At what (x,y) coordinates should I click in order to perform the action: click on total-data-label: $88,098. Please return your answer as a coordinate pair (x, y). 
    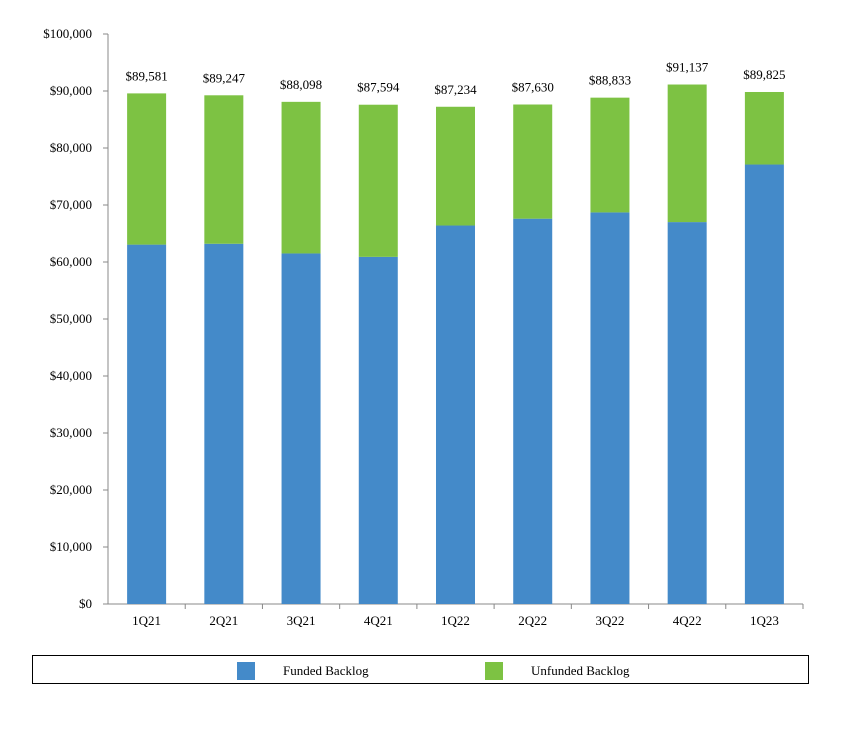
    Looking at the image, I should click on (301, 84).